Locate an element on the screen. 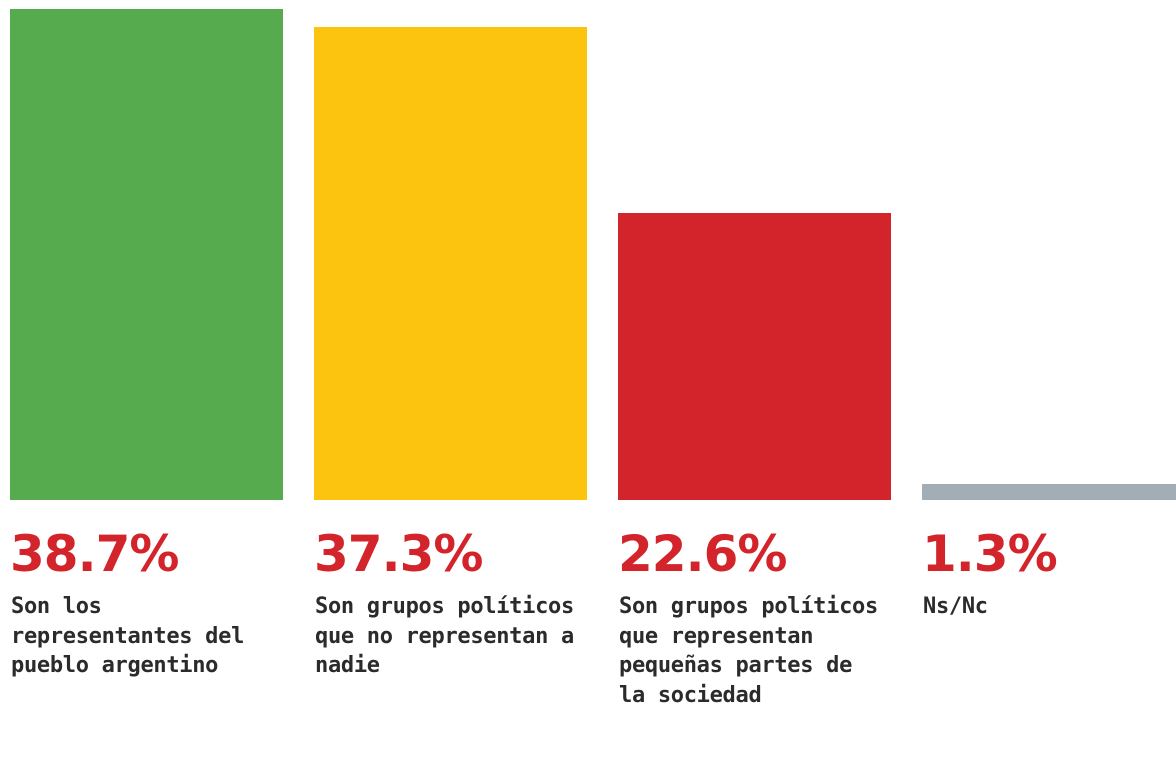 The width and height of the screenshot is (1176, 765). bar-ns-nc is located at coordinates (1049, 492).